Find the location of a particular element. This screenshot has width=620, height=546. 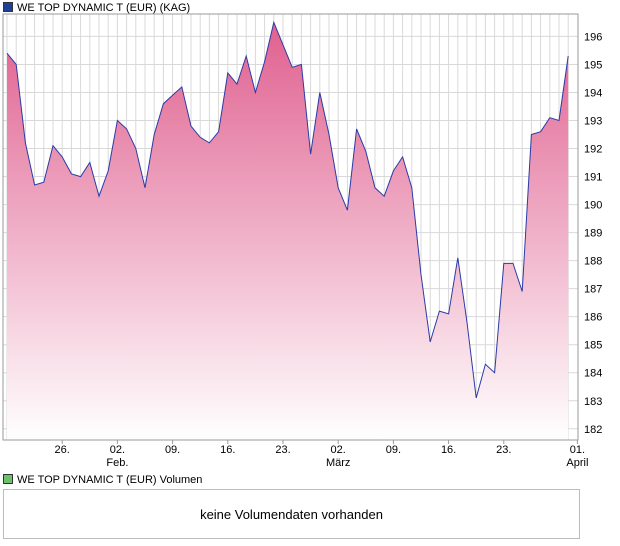

y-tick-label: 190 is located at coordinates (593, 206).